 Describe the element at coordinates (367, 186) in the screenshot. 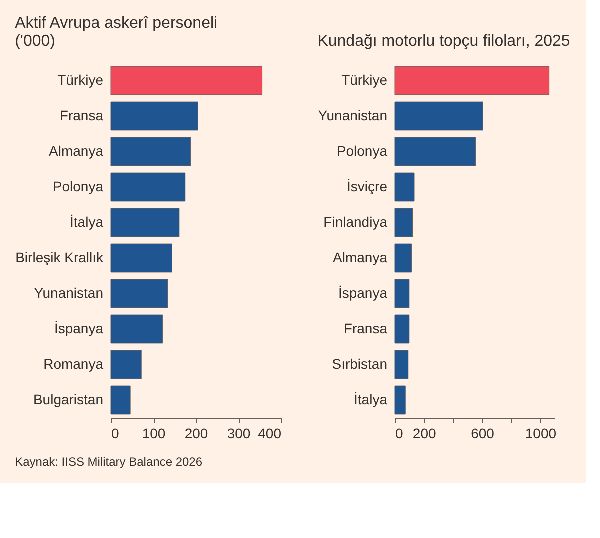

I see `y-tick-label: İsviçre` at that location.